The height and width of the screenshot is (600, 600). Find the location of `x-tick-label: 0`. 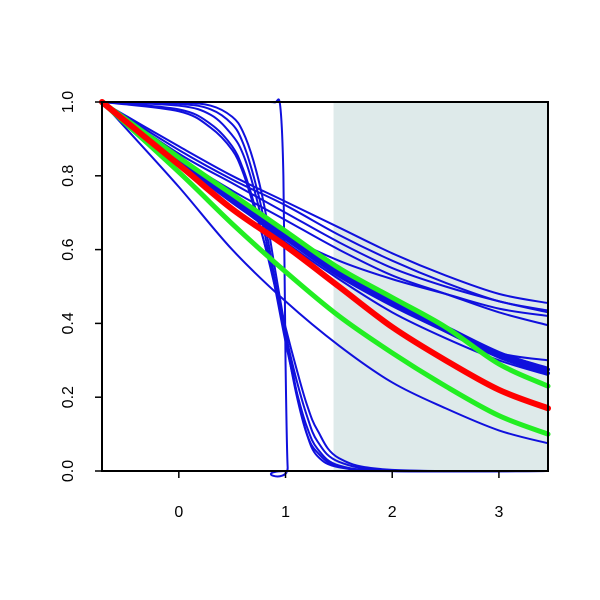

x-tick-label: 0 is located at coordinates (178, 512).